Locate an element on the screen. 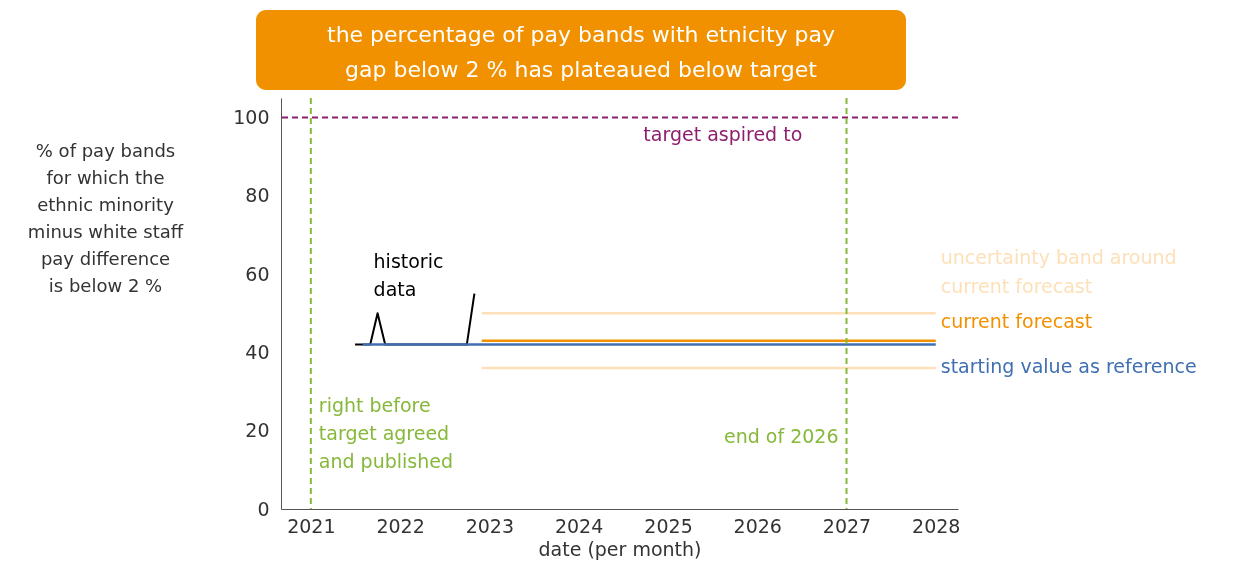  series-label: starting value as reference is located at coordinates (1068, 365).